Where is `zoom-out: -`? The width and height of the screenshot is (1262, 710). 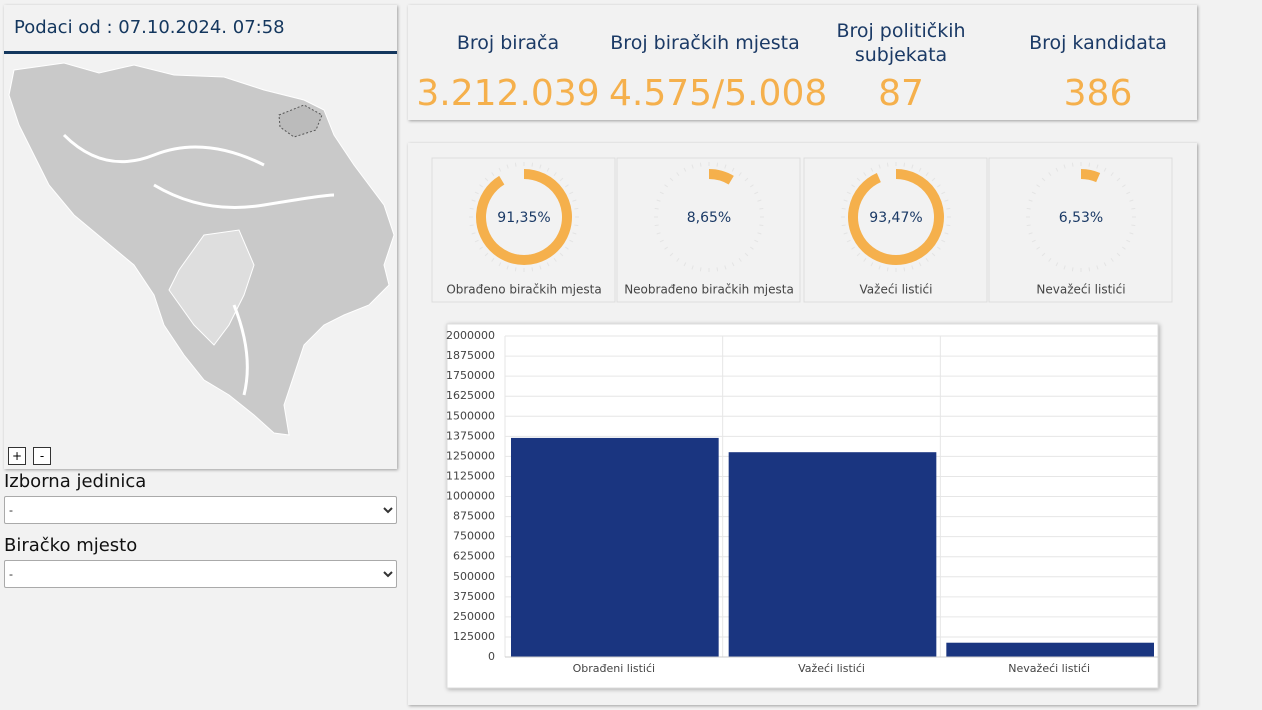
zoom-out: - is located at coordinates (42, 456).